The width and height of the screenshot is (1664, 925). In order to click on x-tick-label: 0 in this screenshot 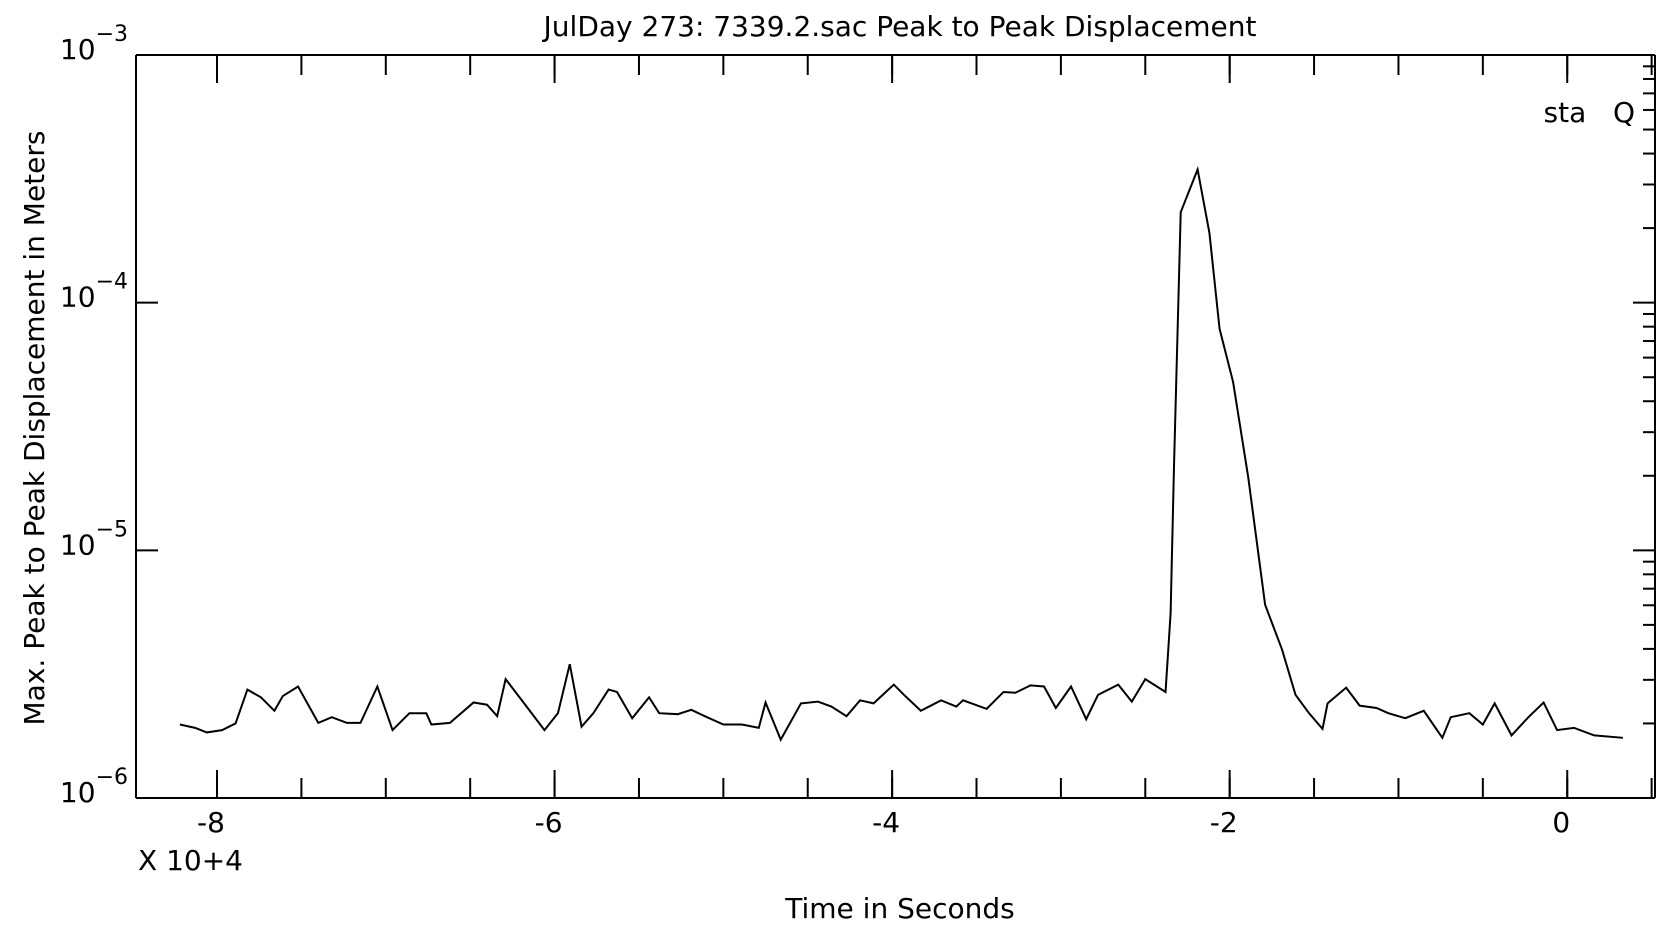, I will do `click(1561, 822)`.